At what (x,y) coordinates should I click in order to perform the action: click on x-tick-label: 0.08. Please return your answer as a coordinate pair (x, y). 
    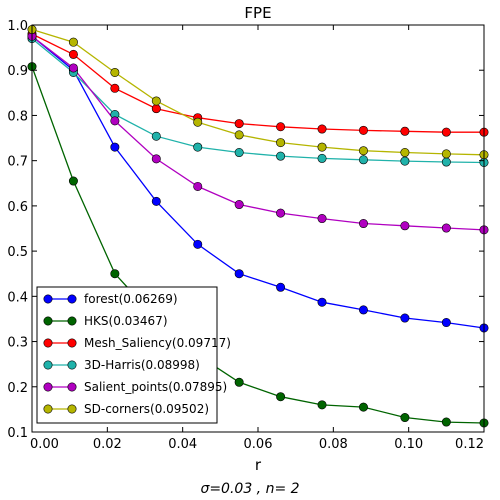
    Looking at the image, I should click on (333, 444).